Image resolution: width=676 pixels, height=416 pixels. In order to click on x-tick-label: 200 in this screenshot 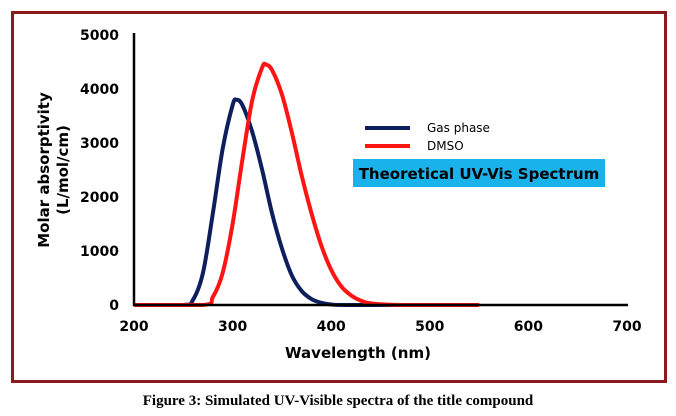, I will do `click(133, 327)`.